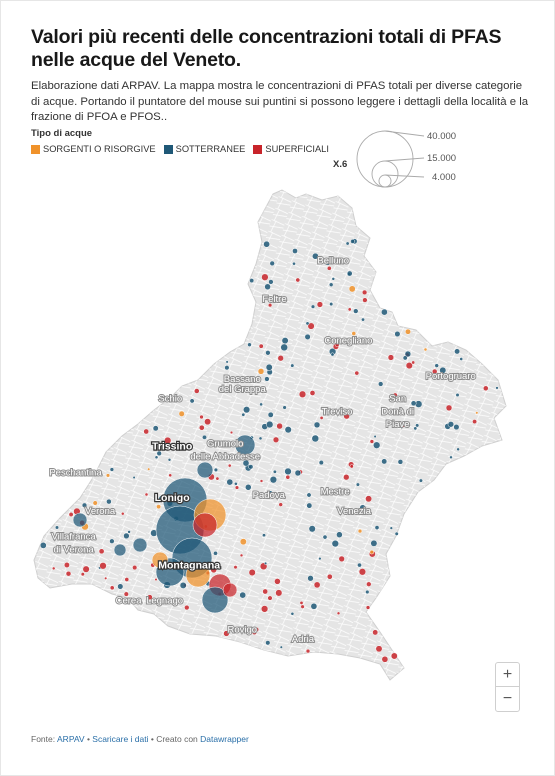 This screenshot has width=555, height=776. I want to click on source-link: ARPAV, so click(71, 739).